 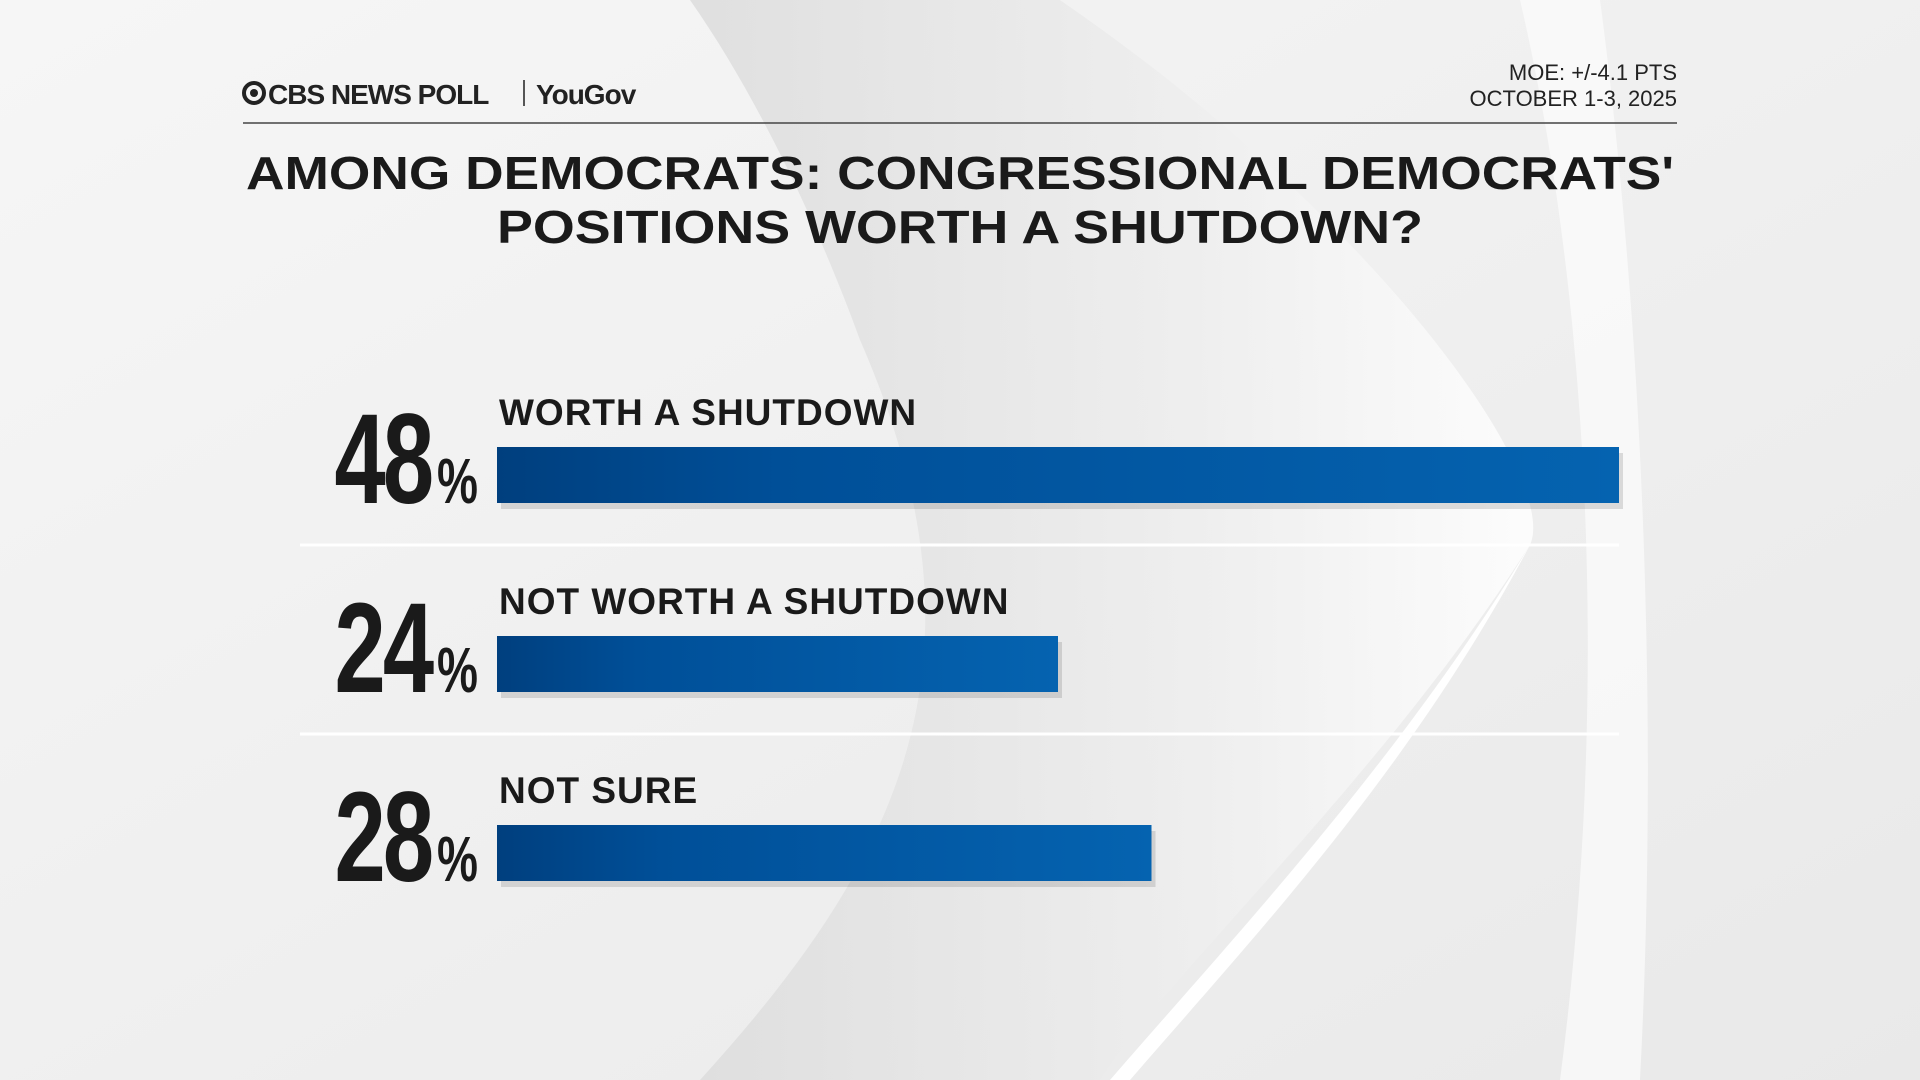 What do you see at coordinates (754, 601) in the screenshot?
I see `category-label: NOT WORTH A SHUTDOWN` at bounding box center [754, 601].